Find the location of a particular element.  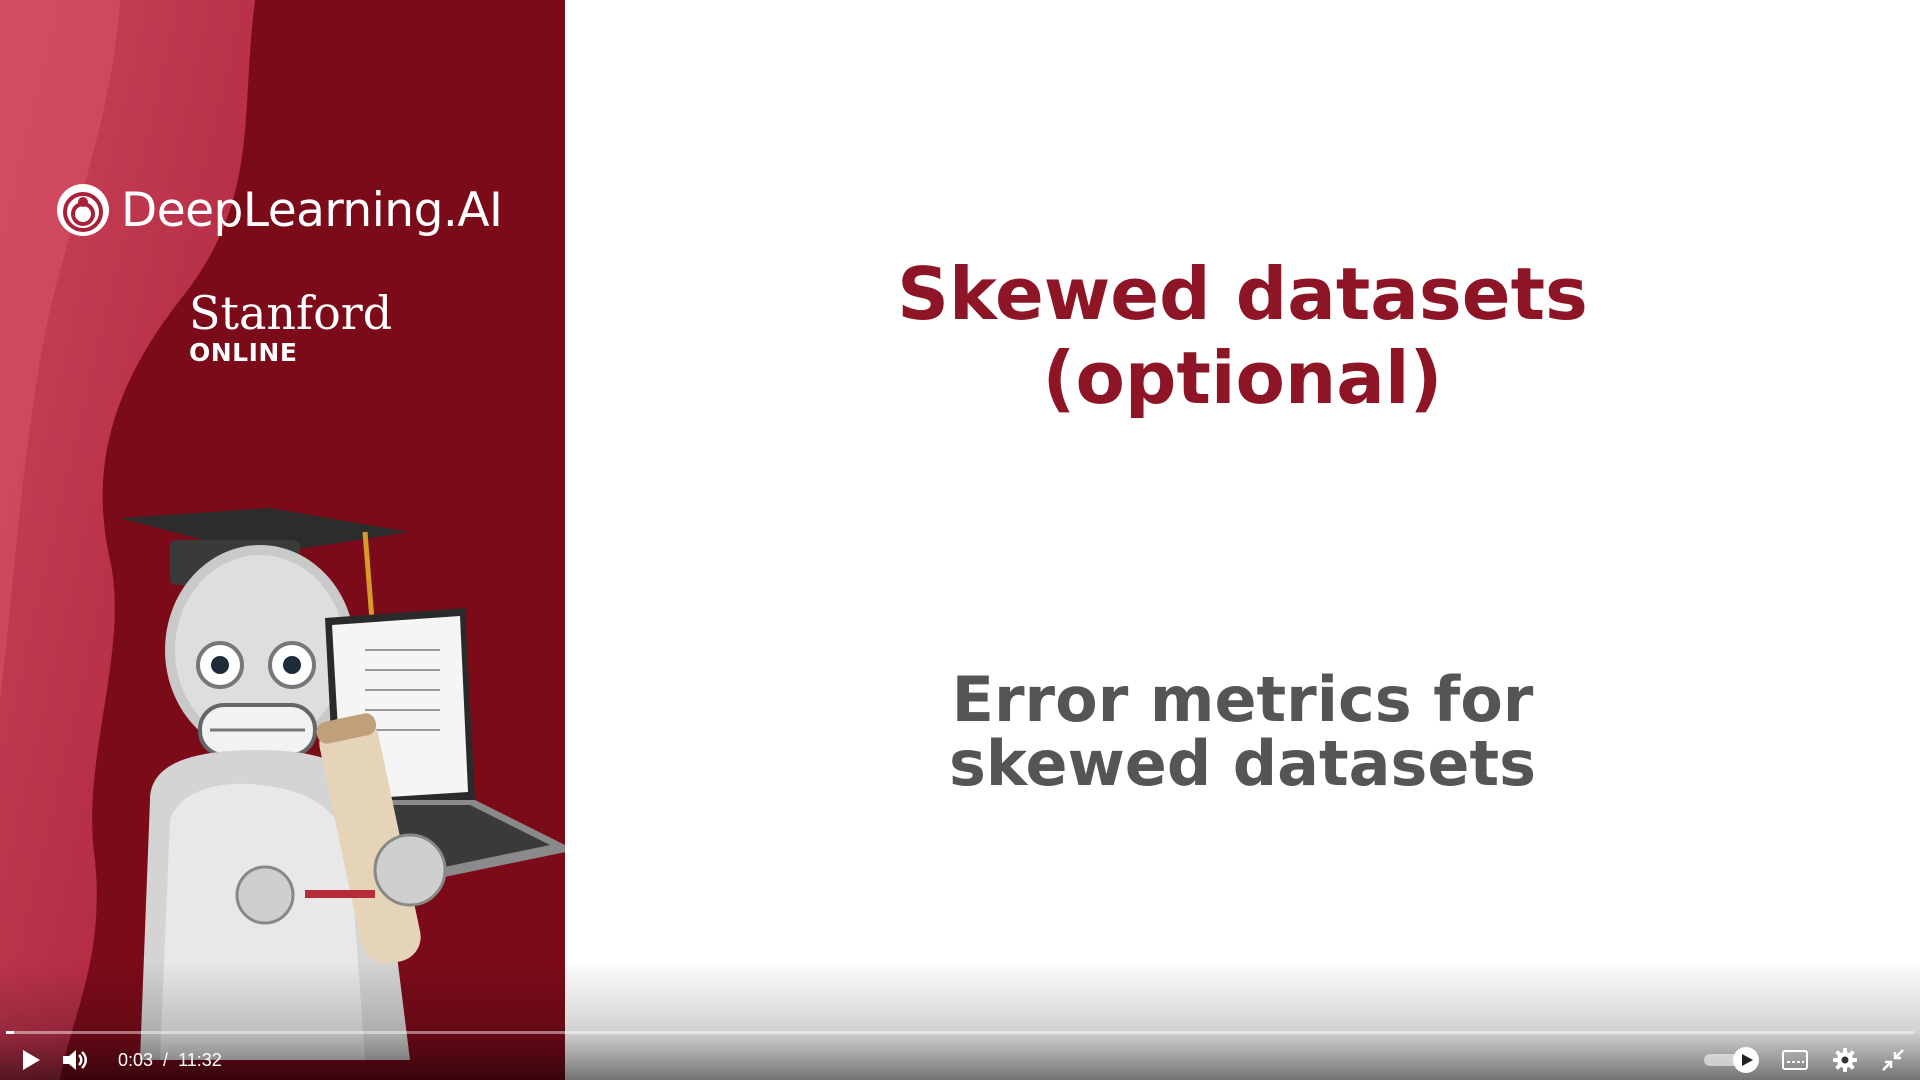

captions-button is located at coordinates (1795, 1060).